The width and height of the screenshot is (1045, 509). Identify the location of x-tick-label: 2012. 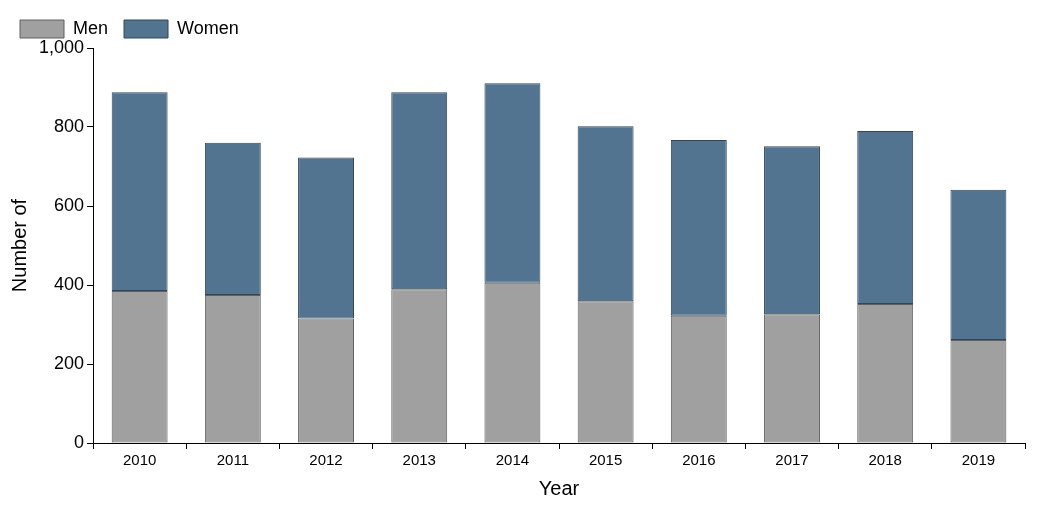
(326, 460).